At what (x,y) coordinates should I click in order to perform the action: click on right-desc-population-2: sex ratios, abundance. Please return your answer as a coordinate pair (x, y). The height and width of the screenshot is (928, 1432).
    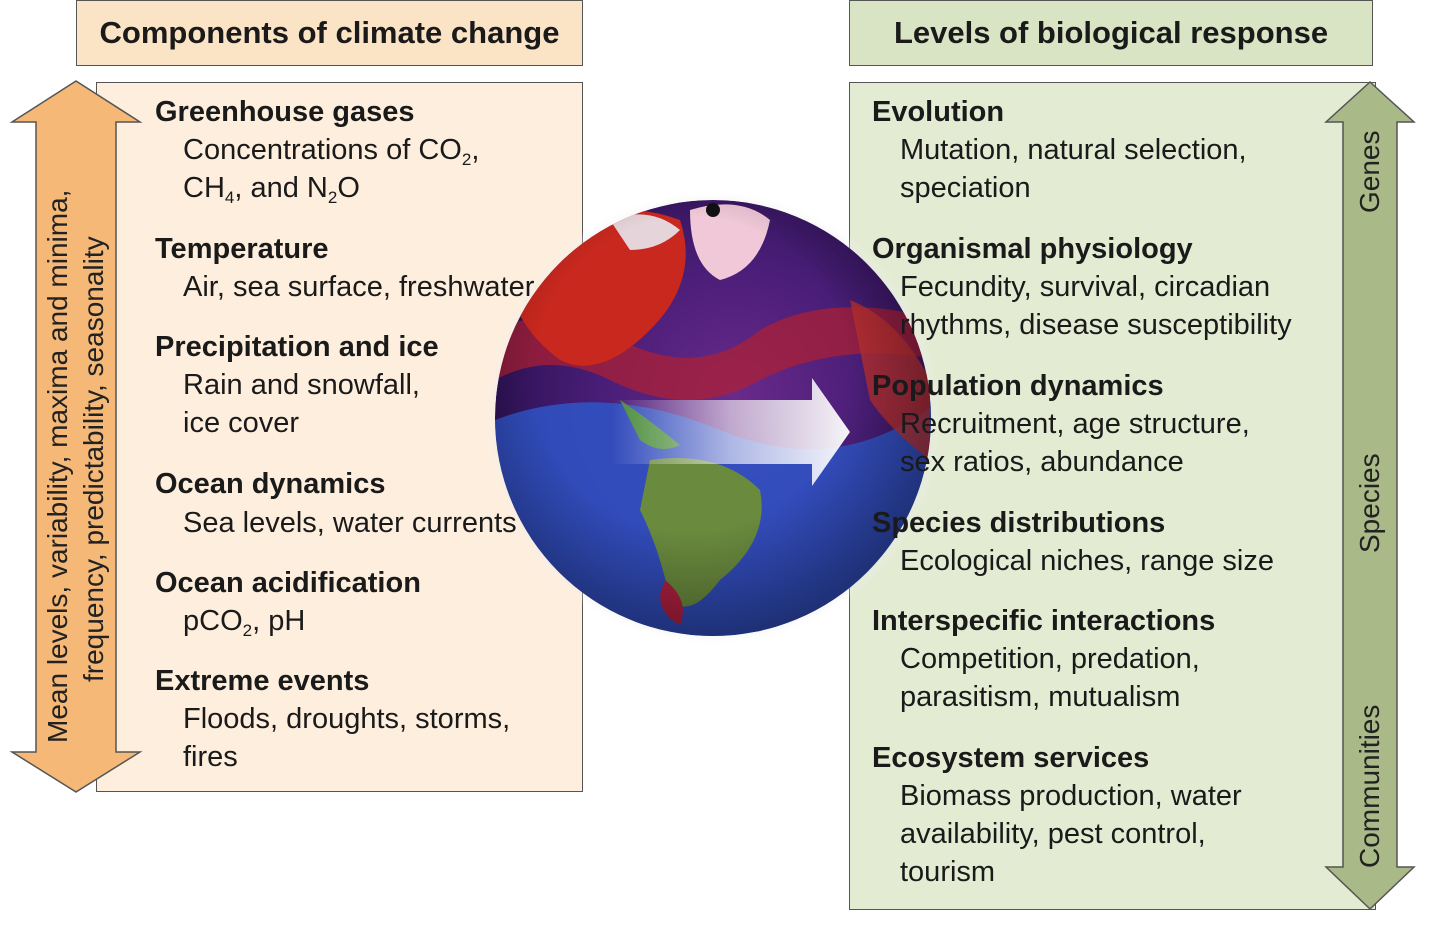
    Looking at the image, I should click on (1042, 462).